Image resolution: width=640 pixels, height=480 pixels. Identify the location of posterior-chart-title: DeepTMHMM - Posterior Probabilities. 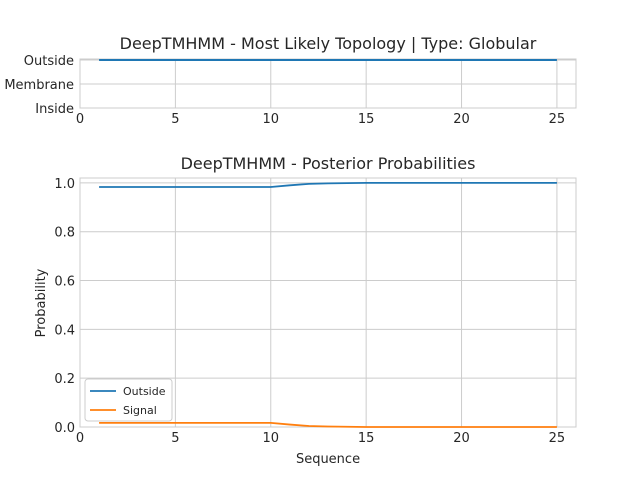
(328, 163).